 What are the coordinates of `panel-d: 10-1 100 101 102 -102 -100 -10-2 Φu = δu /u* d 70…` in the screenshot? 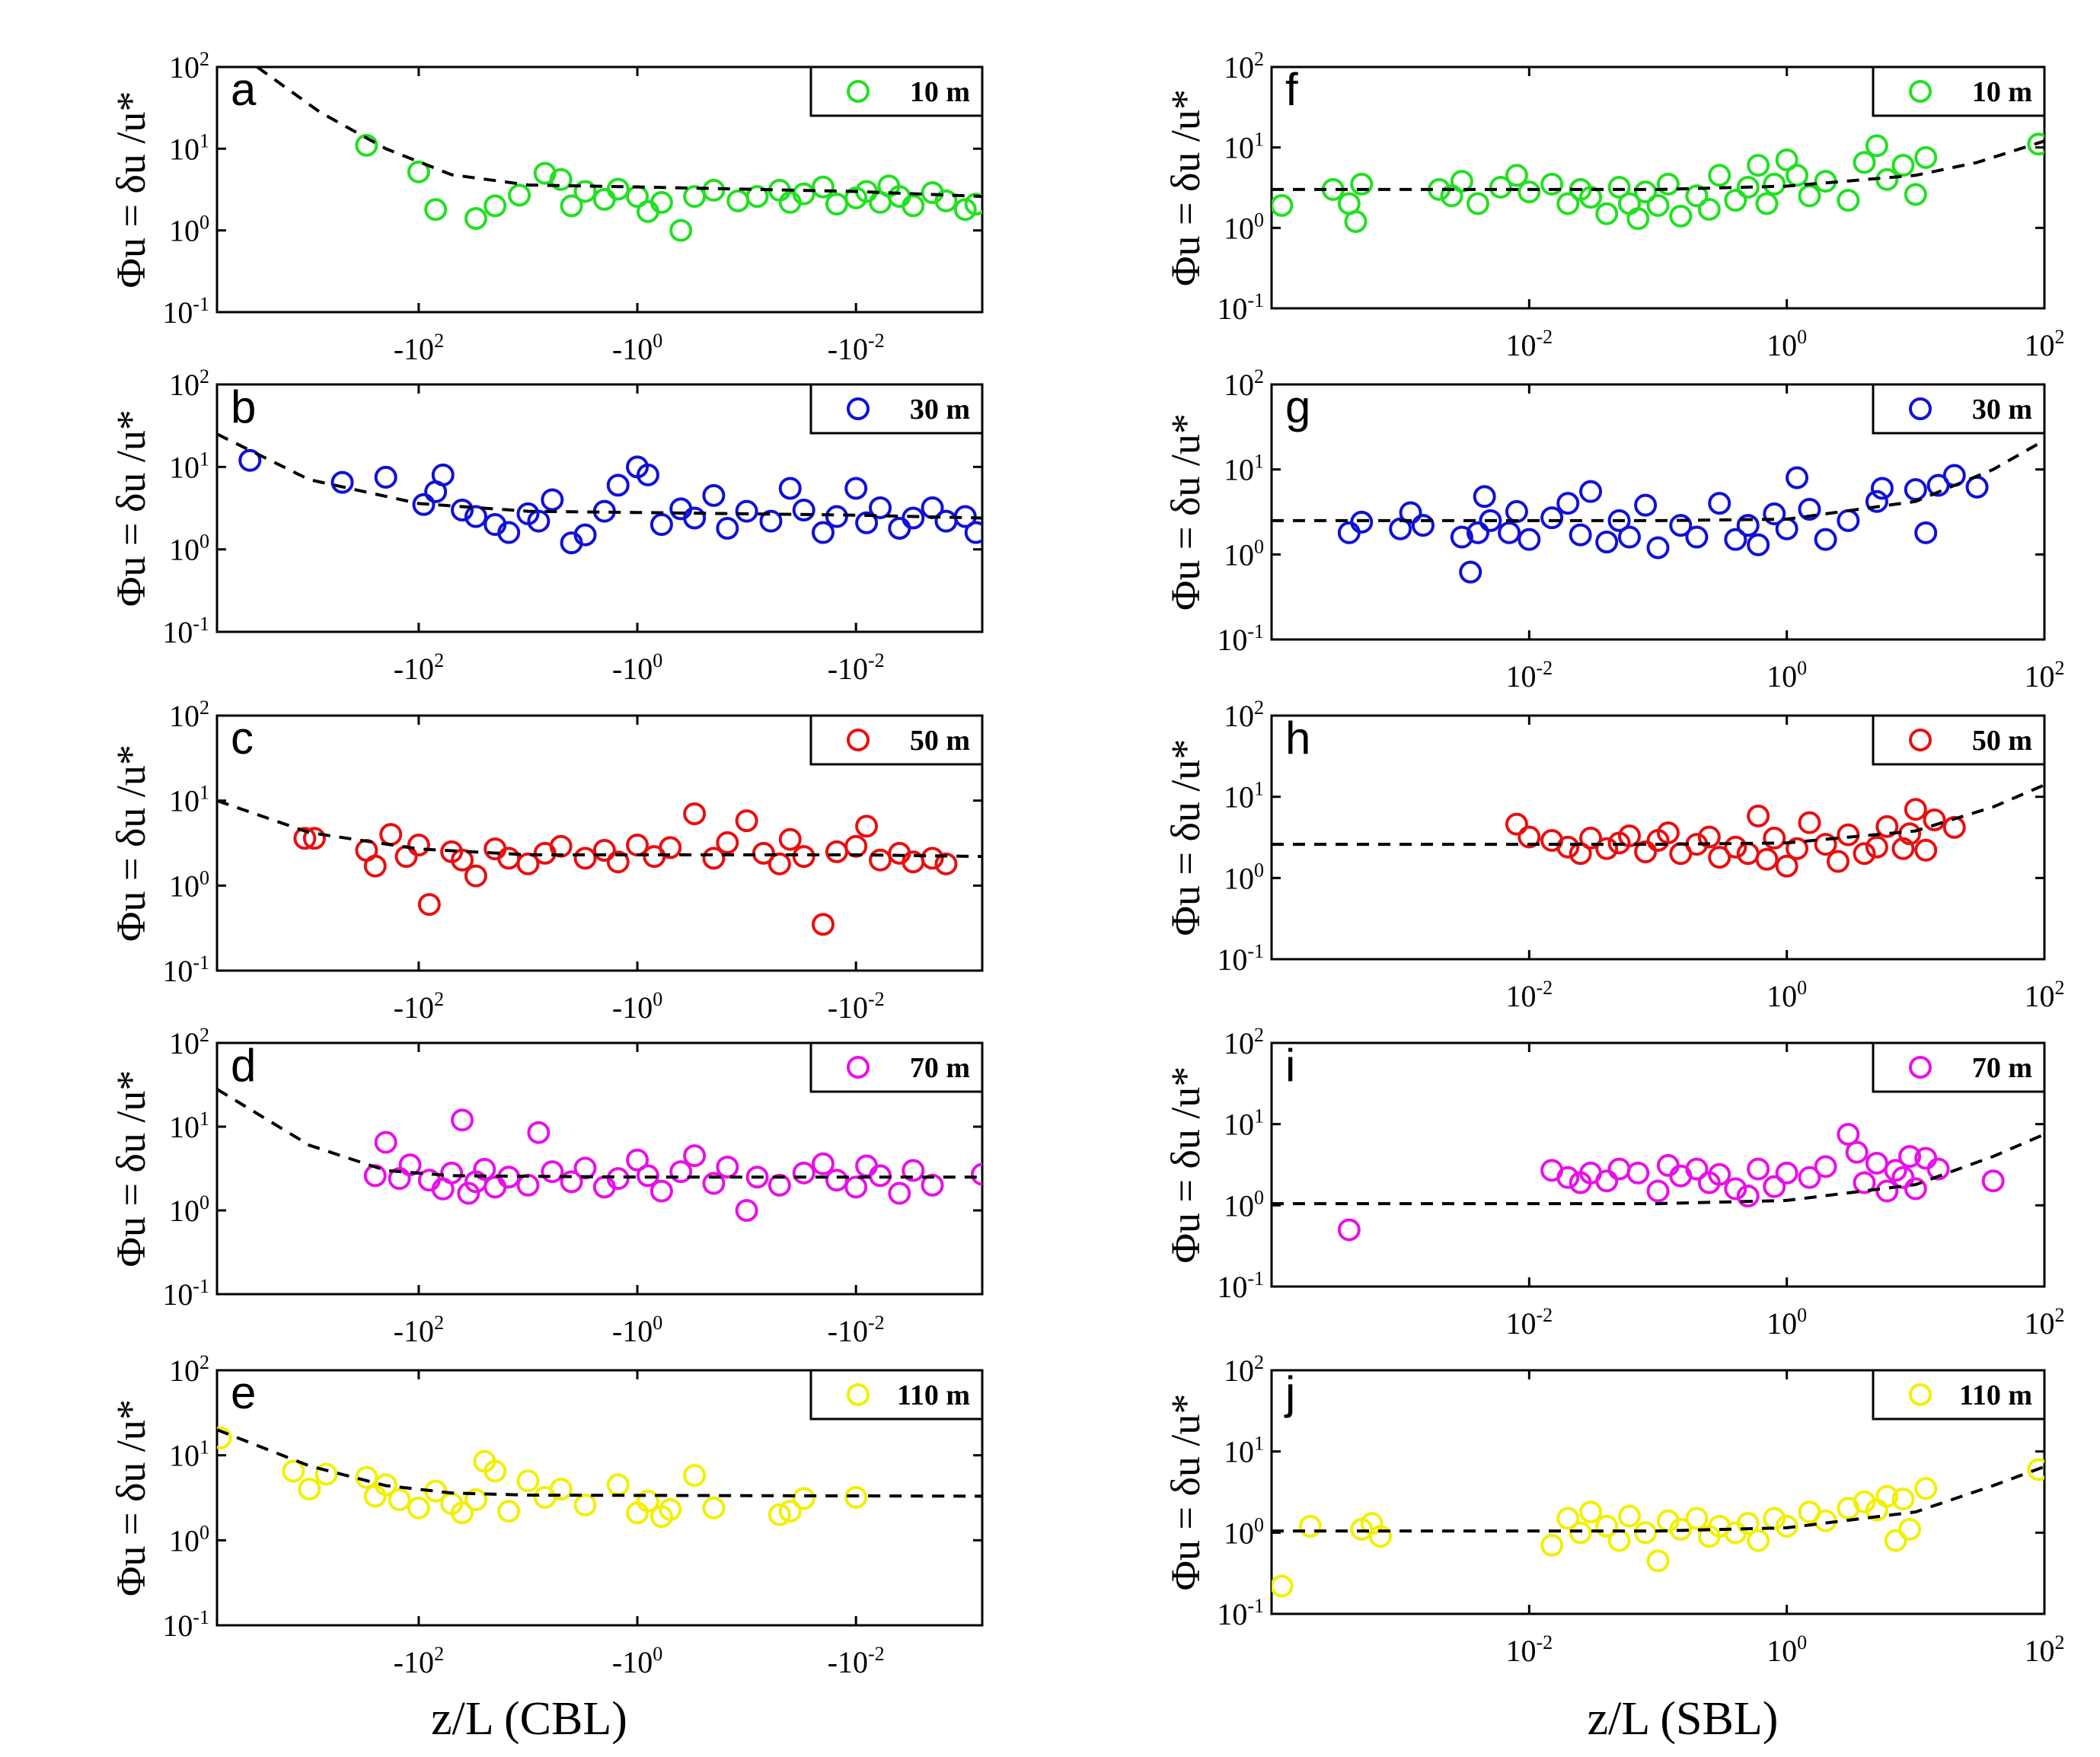 It's located at (546, 1186).